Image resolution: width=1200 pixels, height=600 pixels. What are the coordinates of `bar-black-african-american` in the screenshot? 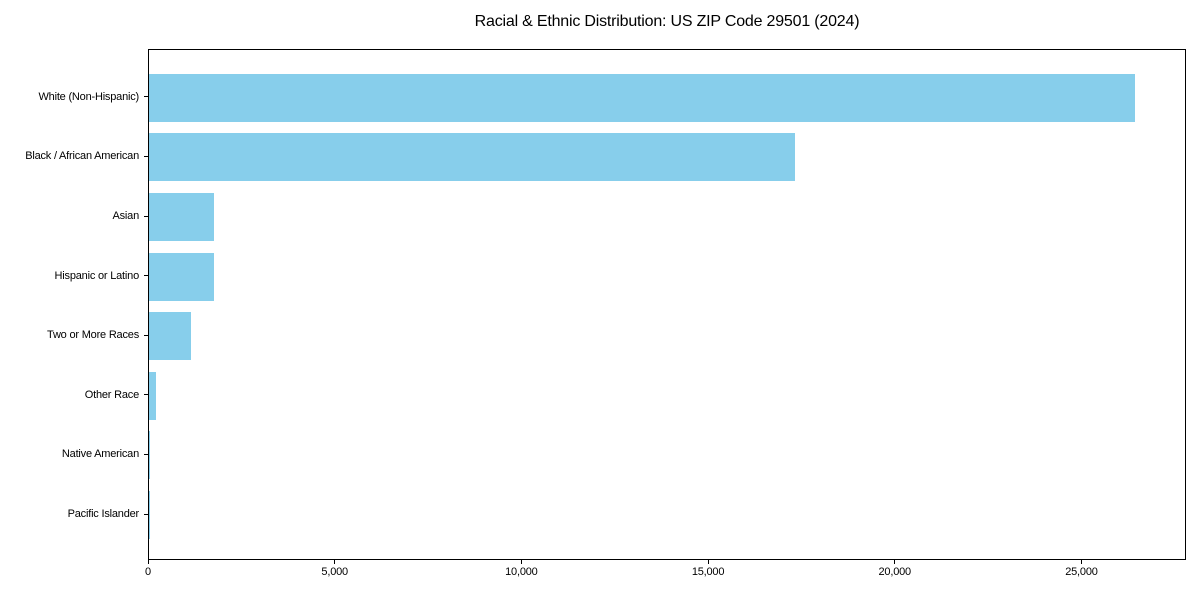 It's located at (472, 157).